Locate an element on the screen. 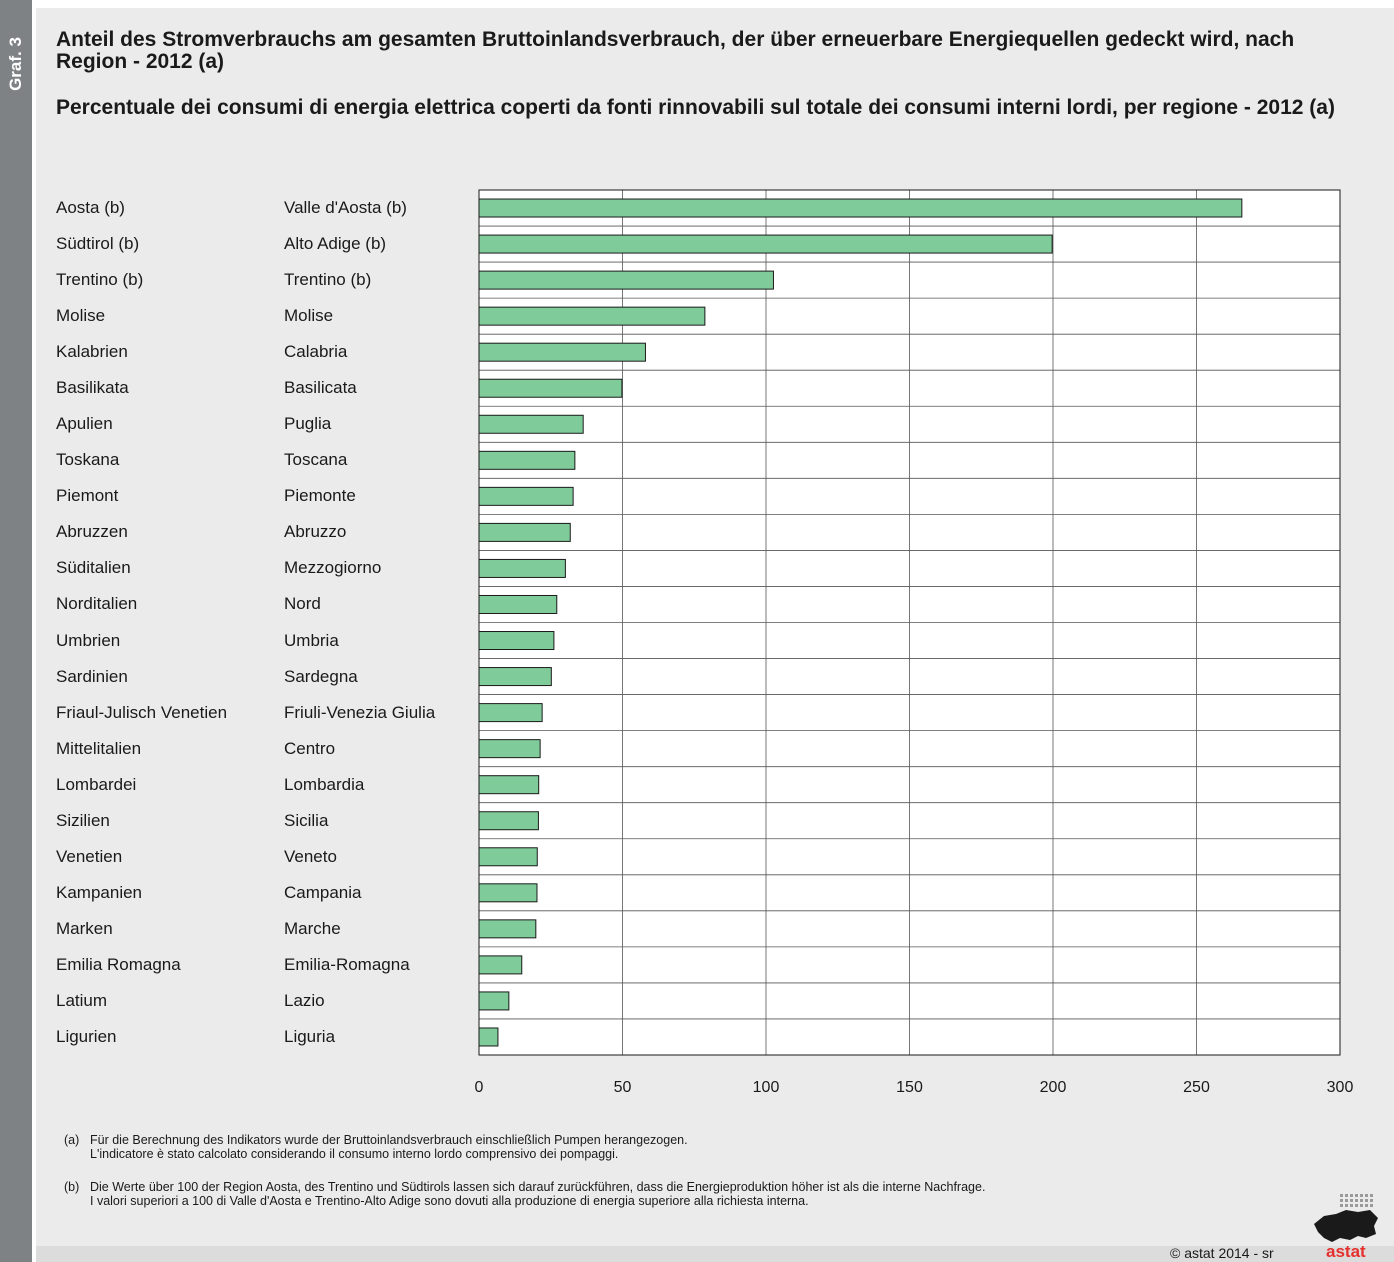 Image resolution: width=1394 pixels, height=1262 pixels. category-label-italian: Umbria is located at coordinates (311, 640).